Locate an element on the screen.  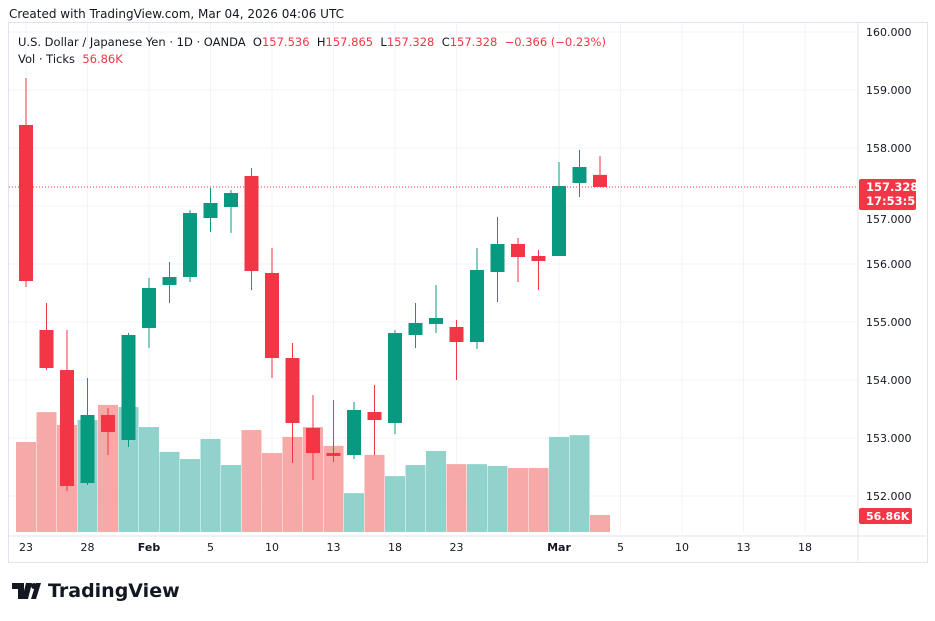
change-value: −0.366 (−0.23%) is located at coordinates (555, 42).